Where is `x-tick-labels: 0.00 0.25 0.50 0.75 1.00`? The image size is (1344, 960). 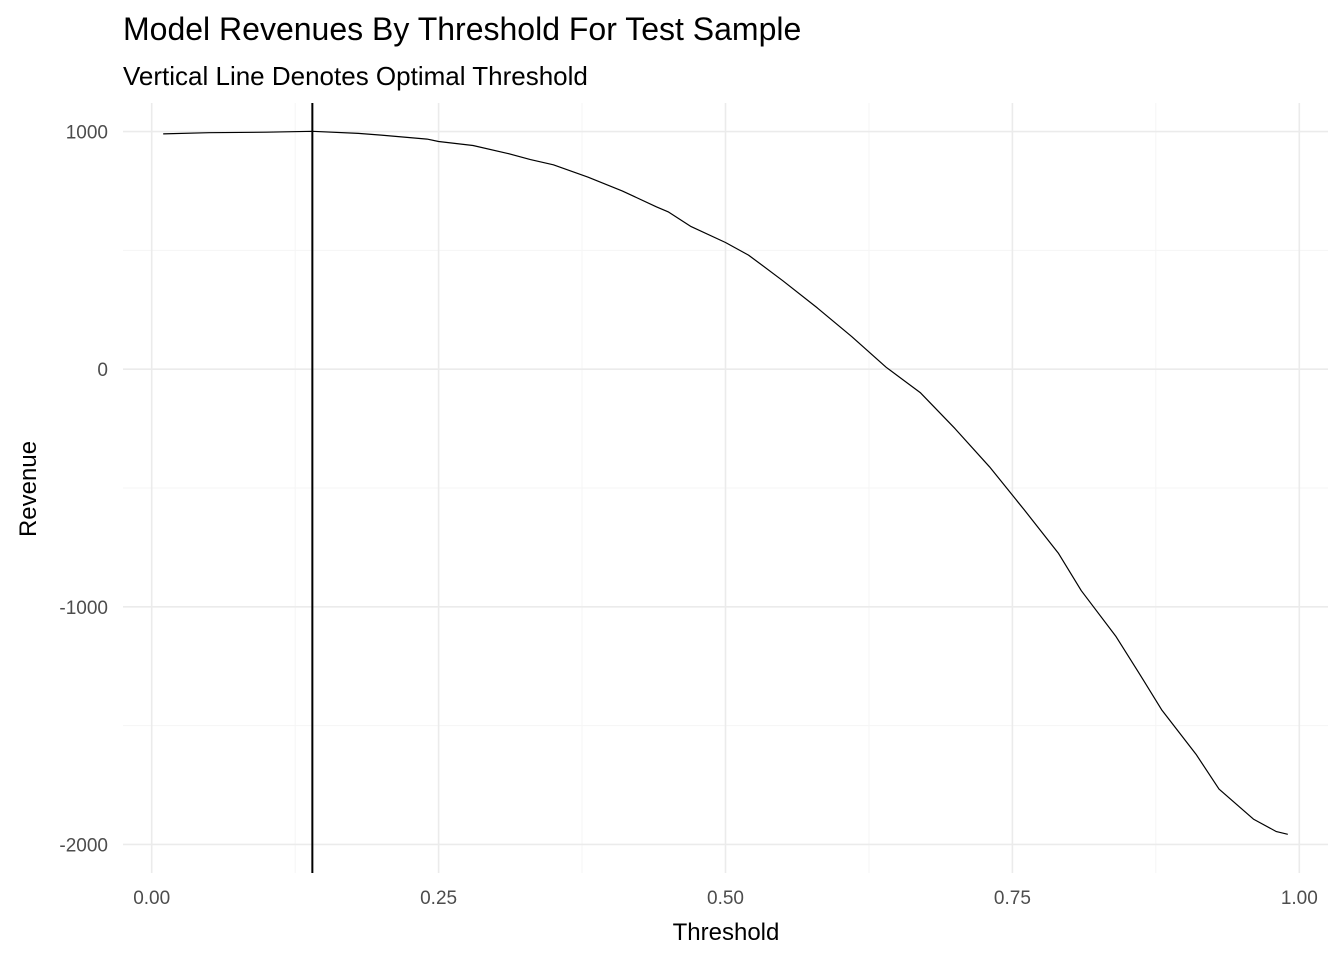 x-tick-labels: 0.00 0.25 0.50 0.75 1.00 is located at coordinates (725, 898).